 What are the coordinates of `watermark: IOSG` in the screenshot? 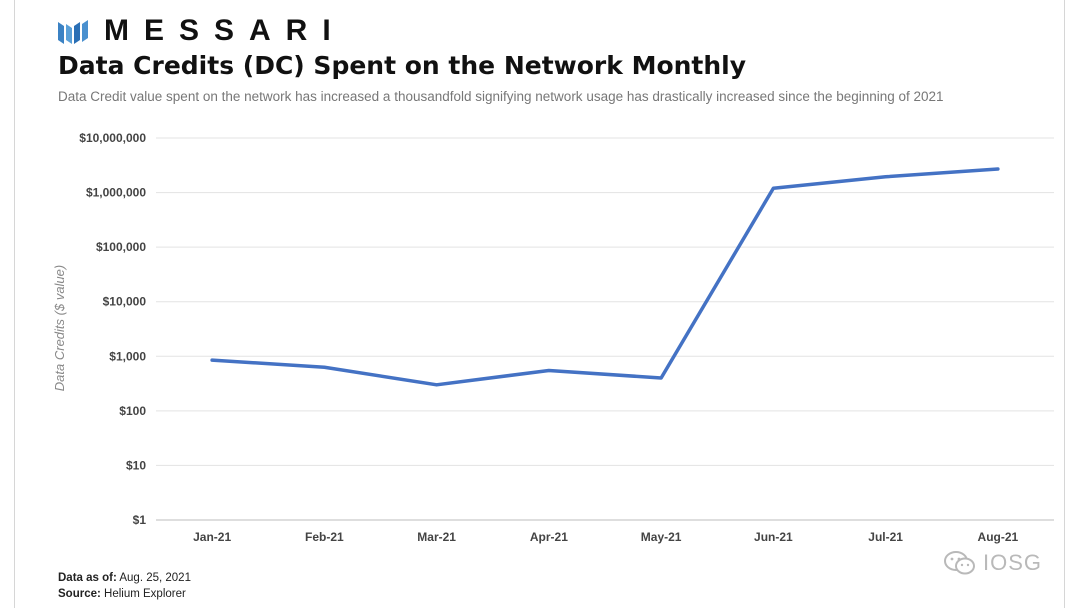 It's located at (992, 563).